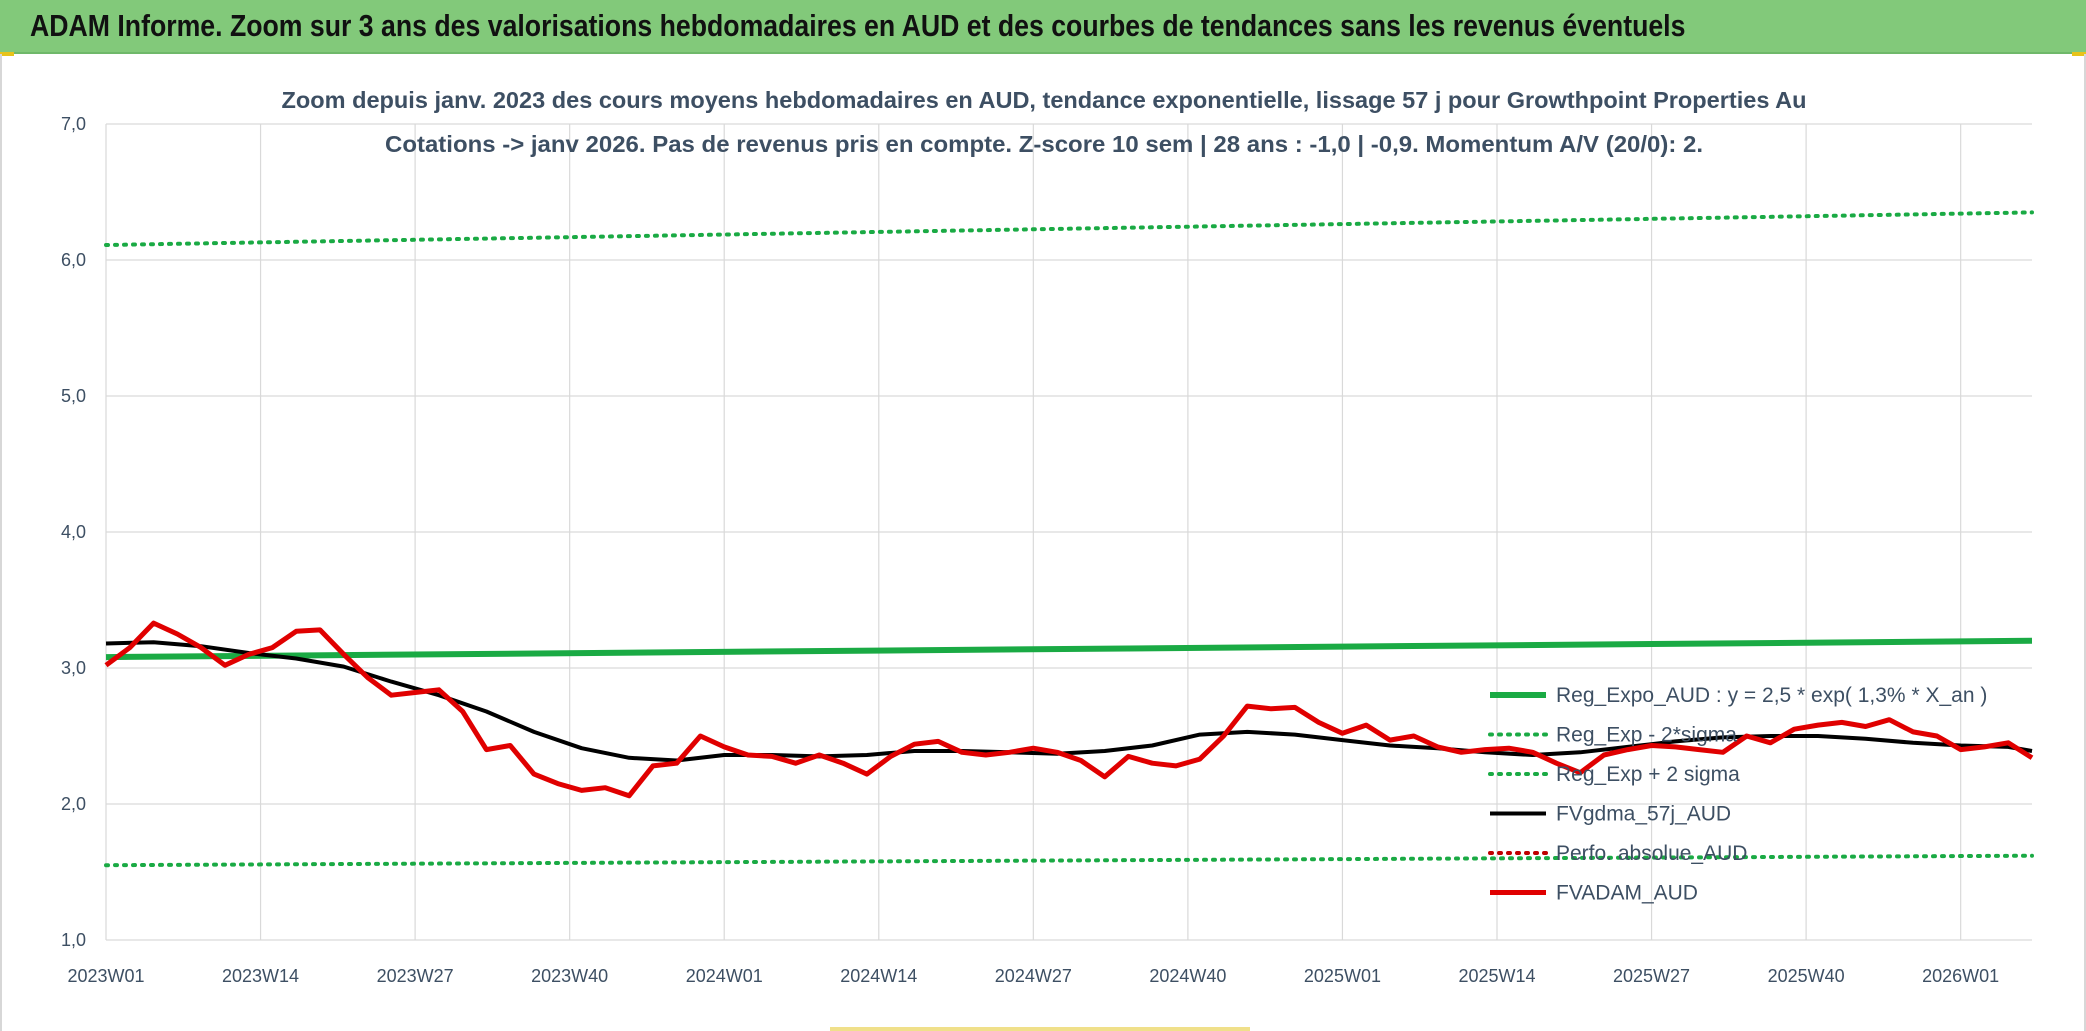  I want to click on corner-accent-right, so click(2079, 54).